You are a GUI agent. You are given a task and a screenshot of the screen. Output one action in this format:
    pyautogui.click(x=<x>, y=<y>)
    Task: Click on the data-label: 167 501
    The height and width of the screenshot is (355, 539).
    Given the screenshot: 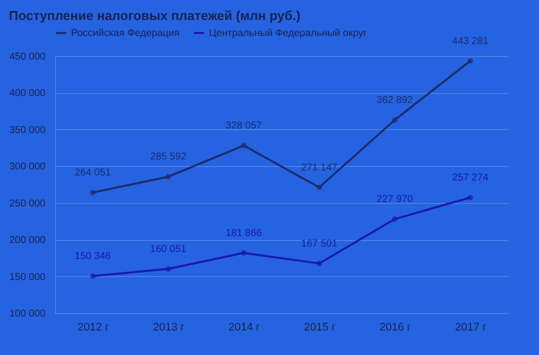 What is the action you would take?
    pyautogui.click(x=319, y=244)
    